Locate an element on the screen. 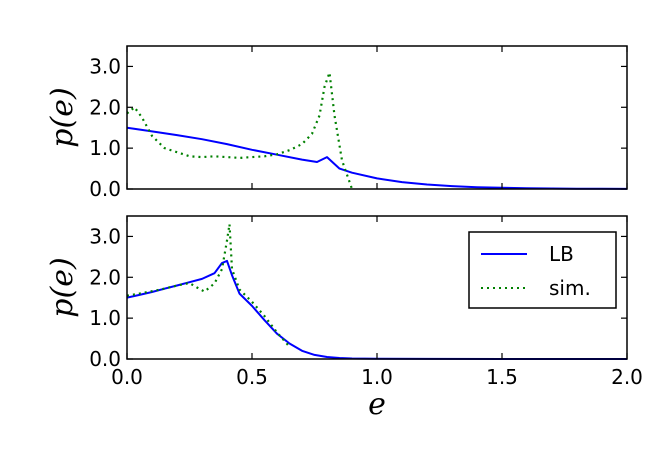  series-lb-line is located at coordinates (377, 158).